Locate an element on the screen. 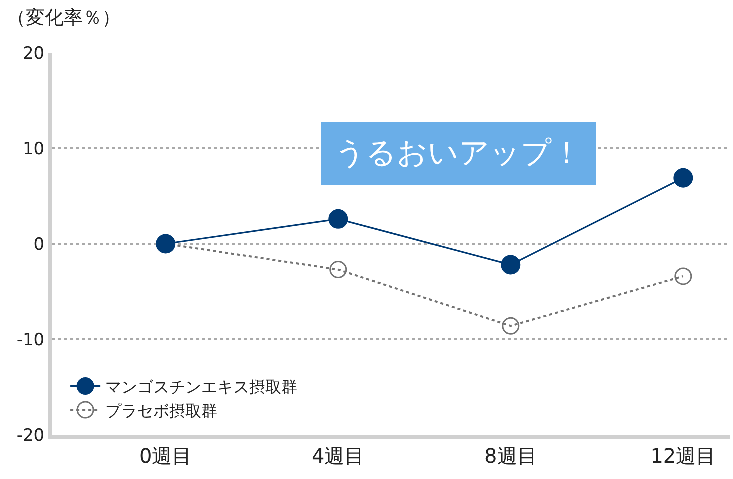 This screenshot has width=733, height=479. y-tick-label: 10 is located at coordinates (33, 149).